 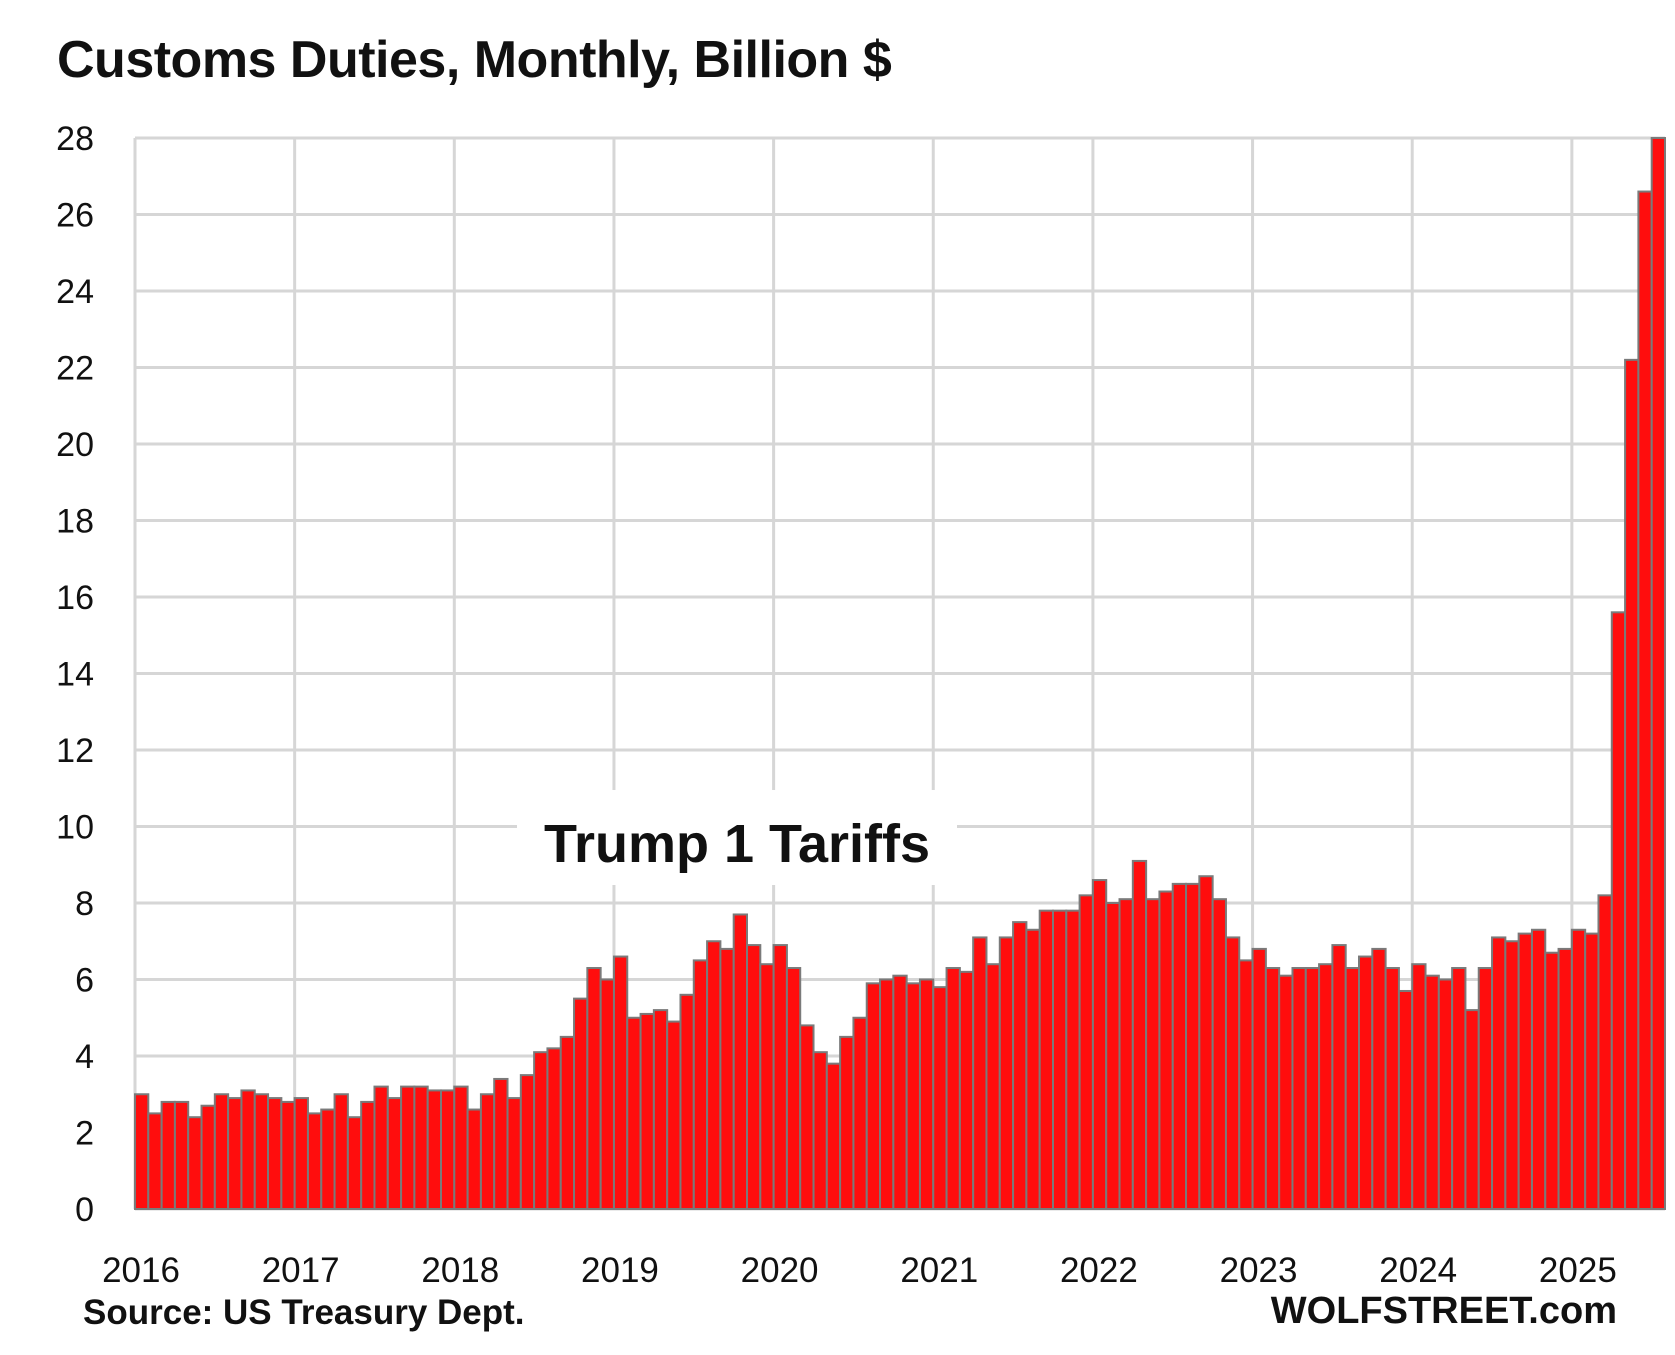 What do you see at coordinates (1099, 1270) in the screenshot?
I see `x-tick-label-2022: 2022` at bounding box center [1099, 1270].